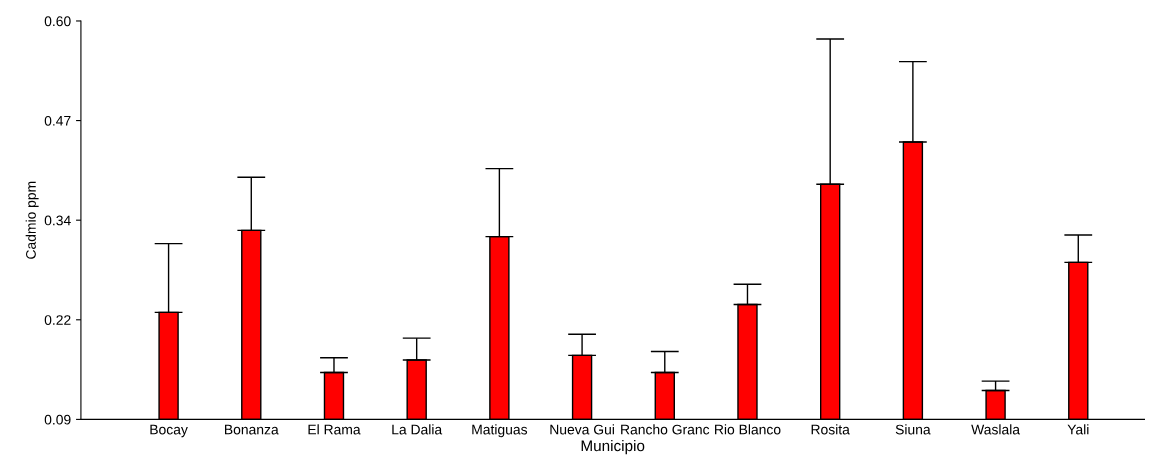  Describe the element at coordinates (169, 431) in the screenshot. I see `x-tick-label: Bocay` at that location.